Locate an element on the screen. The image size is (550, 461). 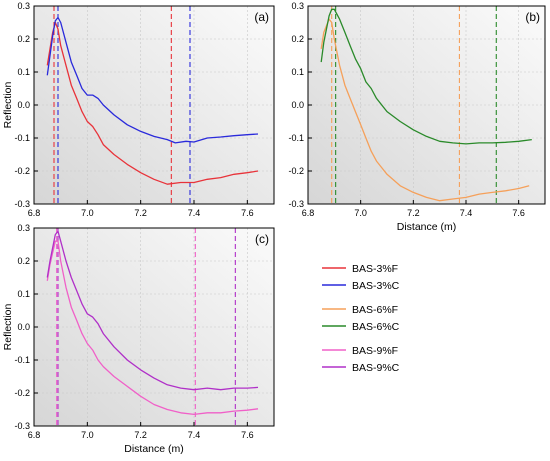
series-line-BAS-9%F is located at coordinates (152, 328).